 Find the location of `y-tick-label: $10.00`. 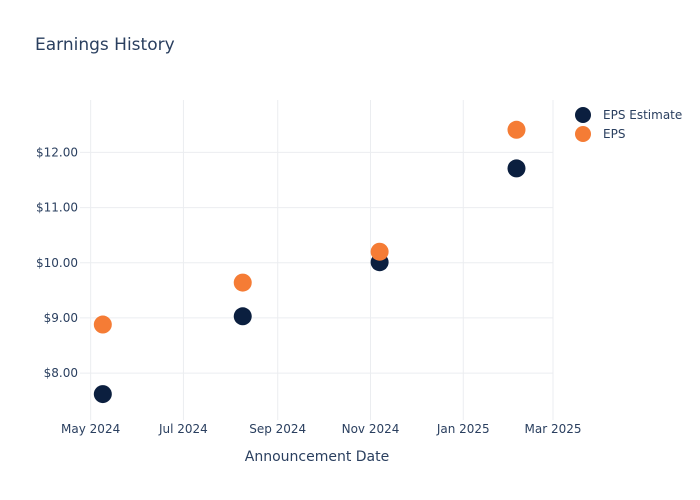

y-tick-label: $10.00 is located at coordinates (57, 263).